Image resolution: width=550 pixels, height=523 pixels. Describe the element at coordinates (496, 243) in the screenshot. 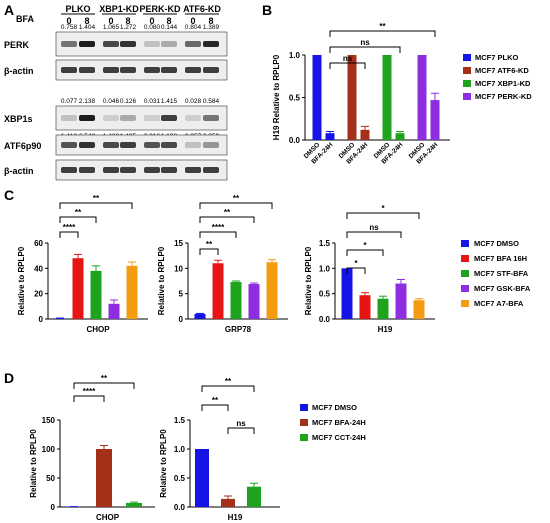

I see `legend-label: MCF7 DMSO` at that location.